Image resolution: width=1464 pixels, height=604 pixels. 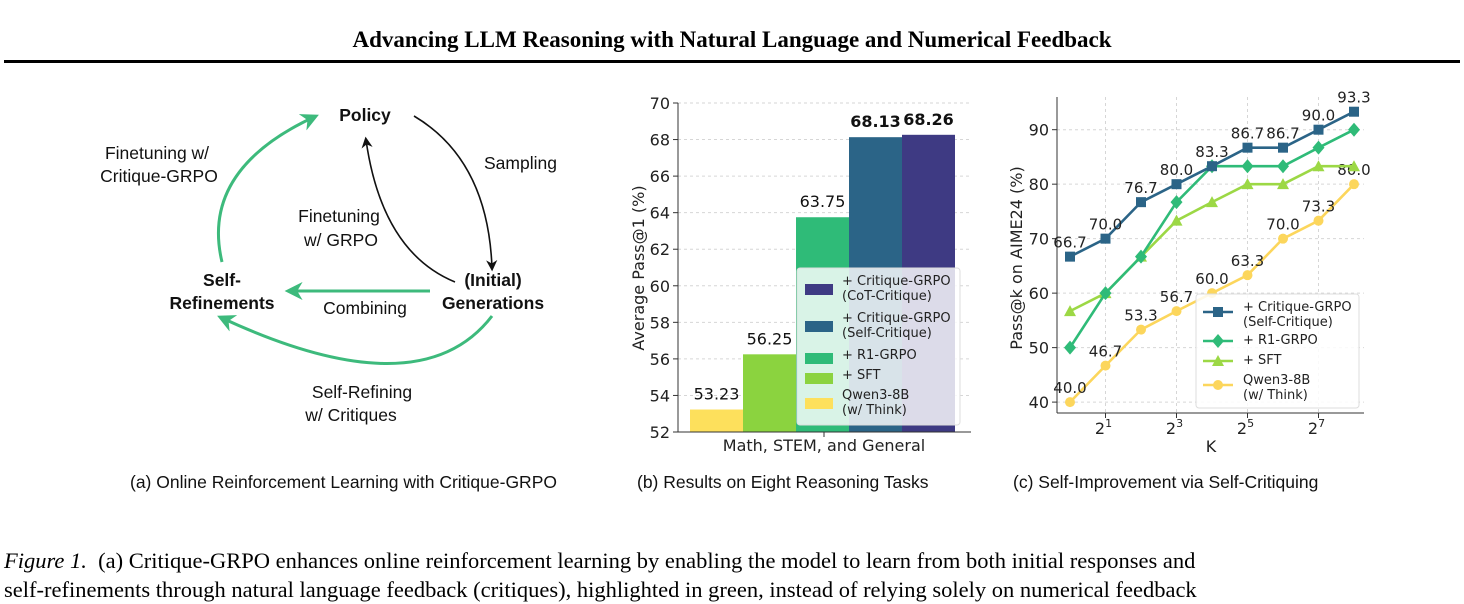 What do you see at coordinates (1039, 293) in the screenshot?
I see `line-ytick-label: 60` at bounding box center [1039, 293].